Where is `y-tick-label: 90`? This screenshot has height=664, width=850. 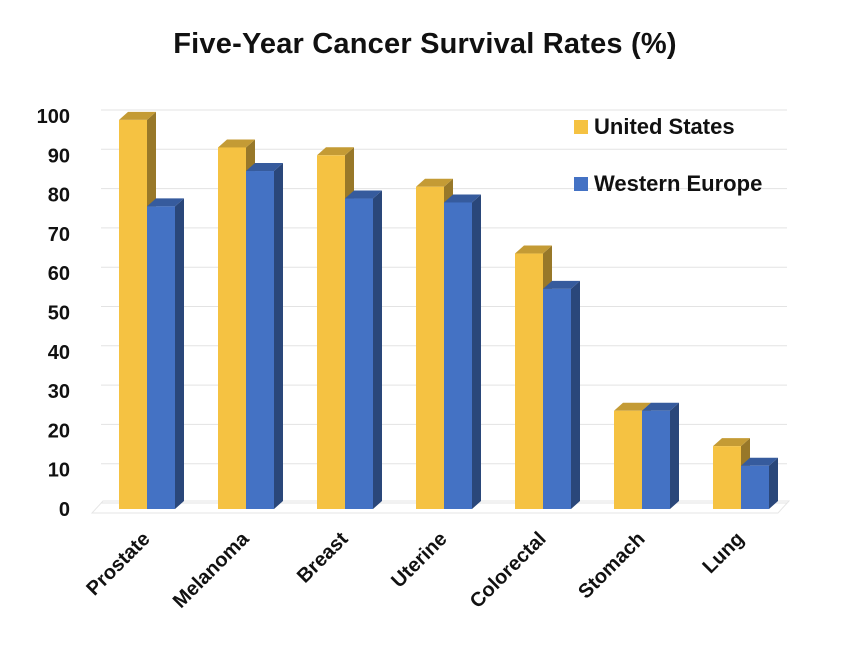 y-tick-label: 90 is located at coordinates (59, 156).